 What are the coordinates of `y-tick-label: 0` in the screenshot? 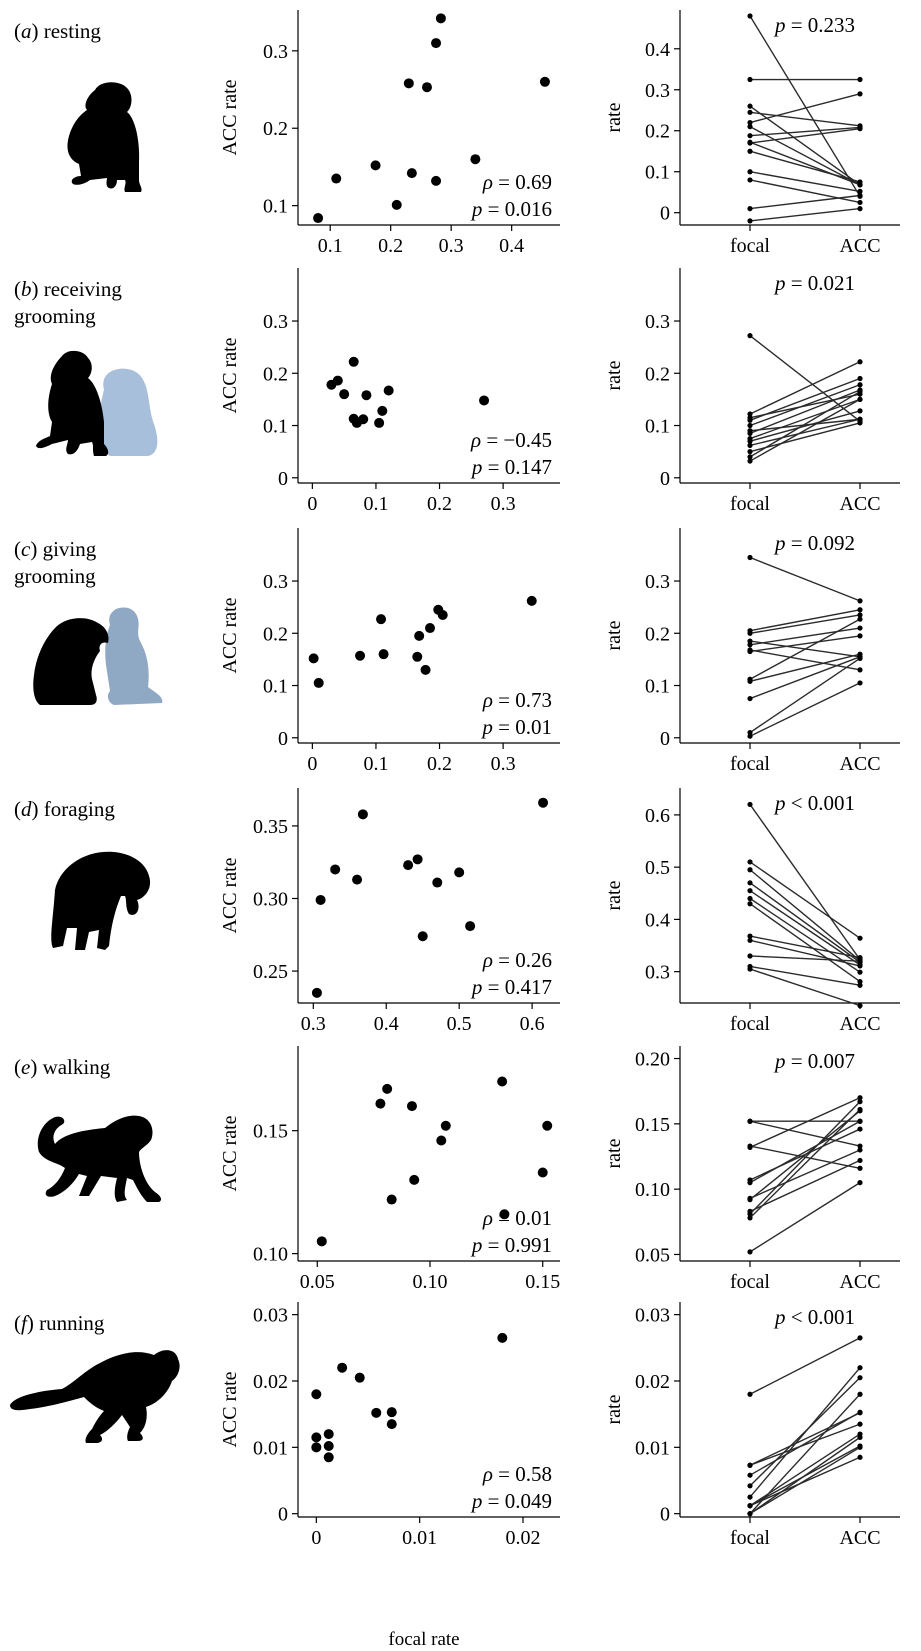 It's located at (665, 214).